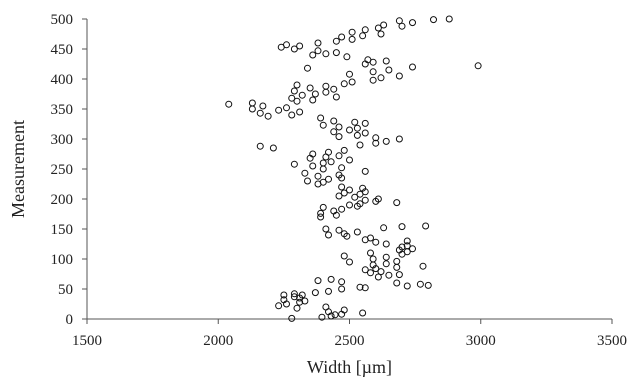 The width and height of the screenshot is (631, 380). What do you see at coordinates (62, 200) in the screenshot?
I see `y-tick-label: 200` at bounding box center [62, 200].